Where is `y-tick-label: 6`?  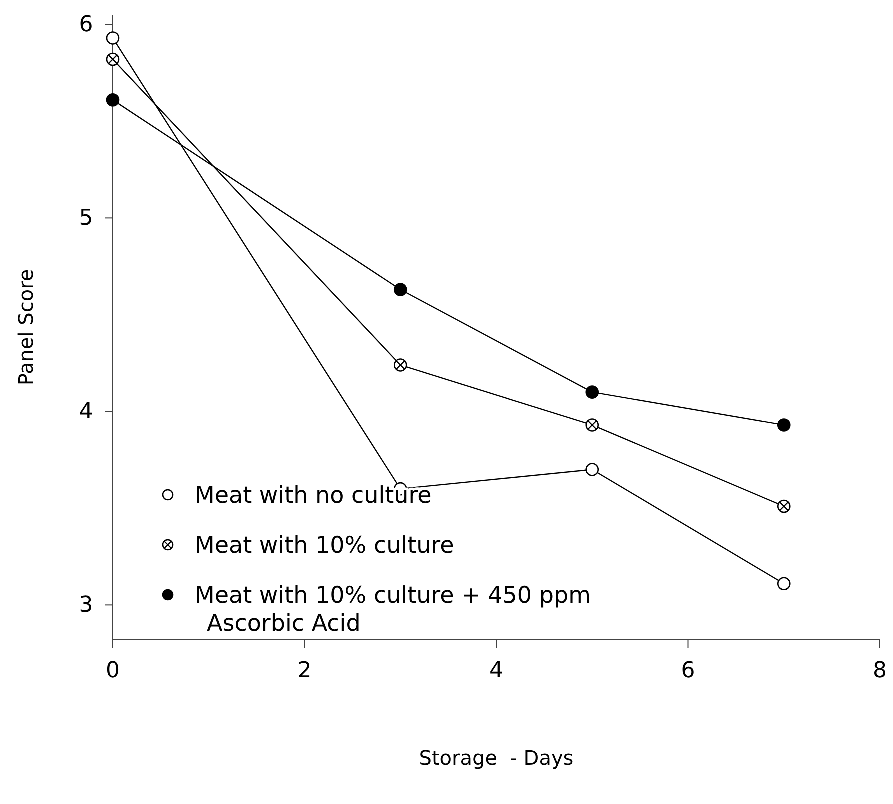 y-tick-label: 6 is located at coordinates (86, 25).